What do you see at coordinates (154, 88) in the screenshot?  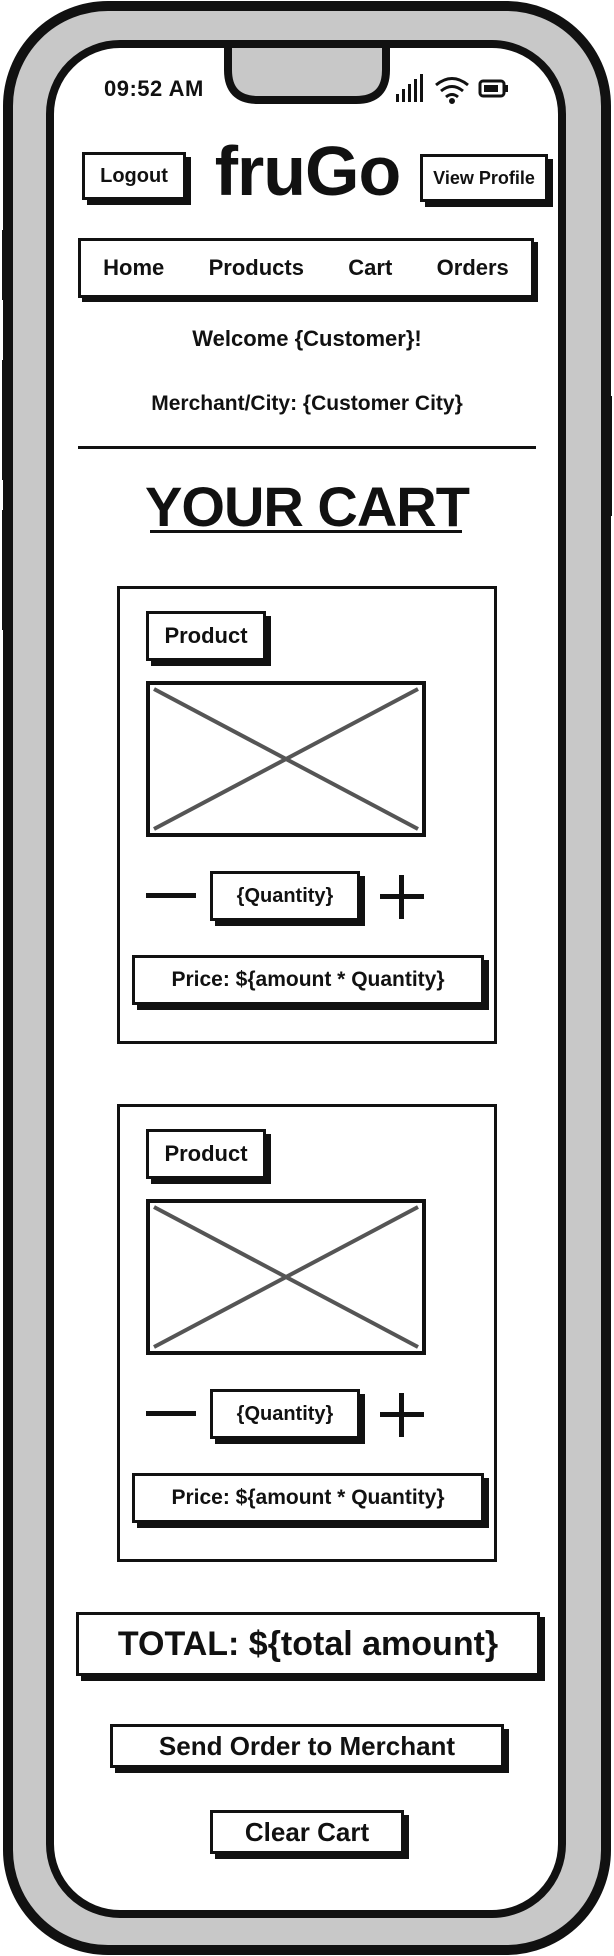 I see `status-time: 09:52 AM` at bounding box center [154, 88].